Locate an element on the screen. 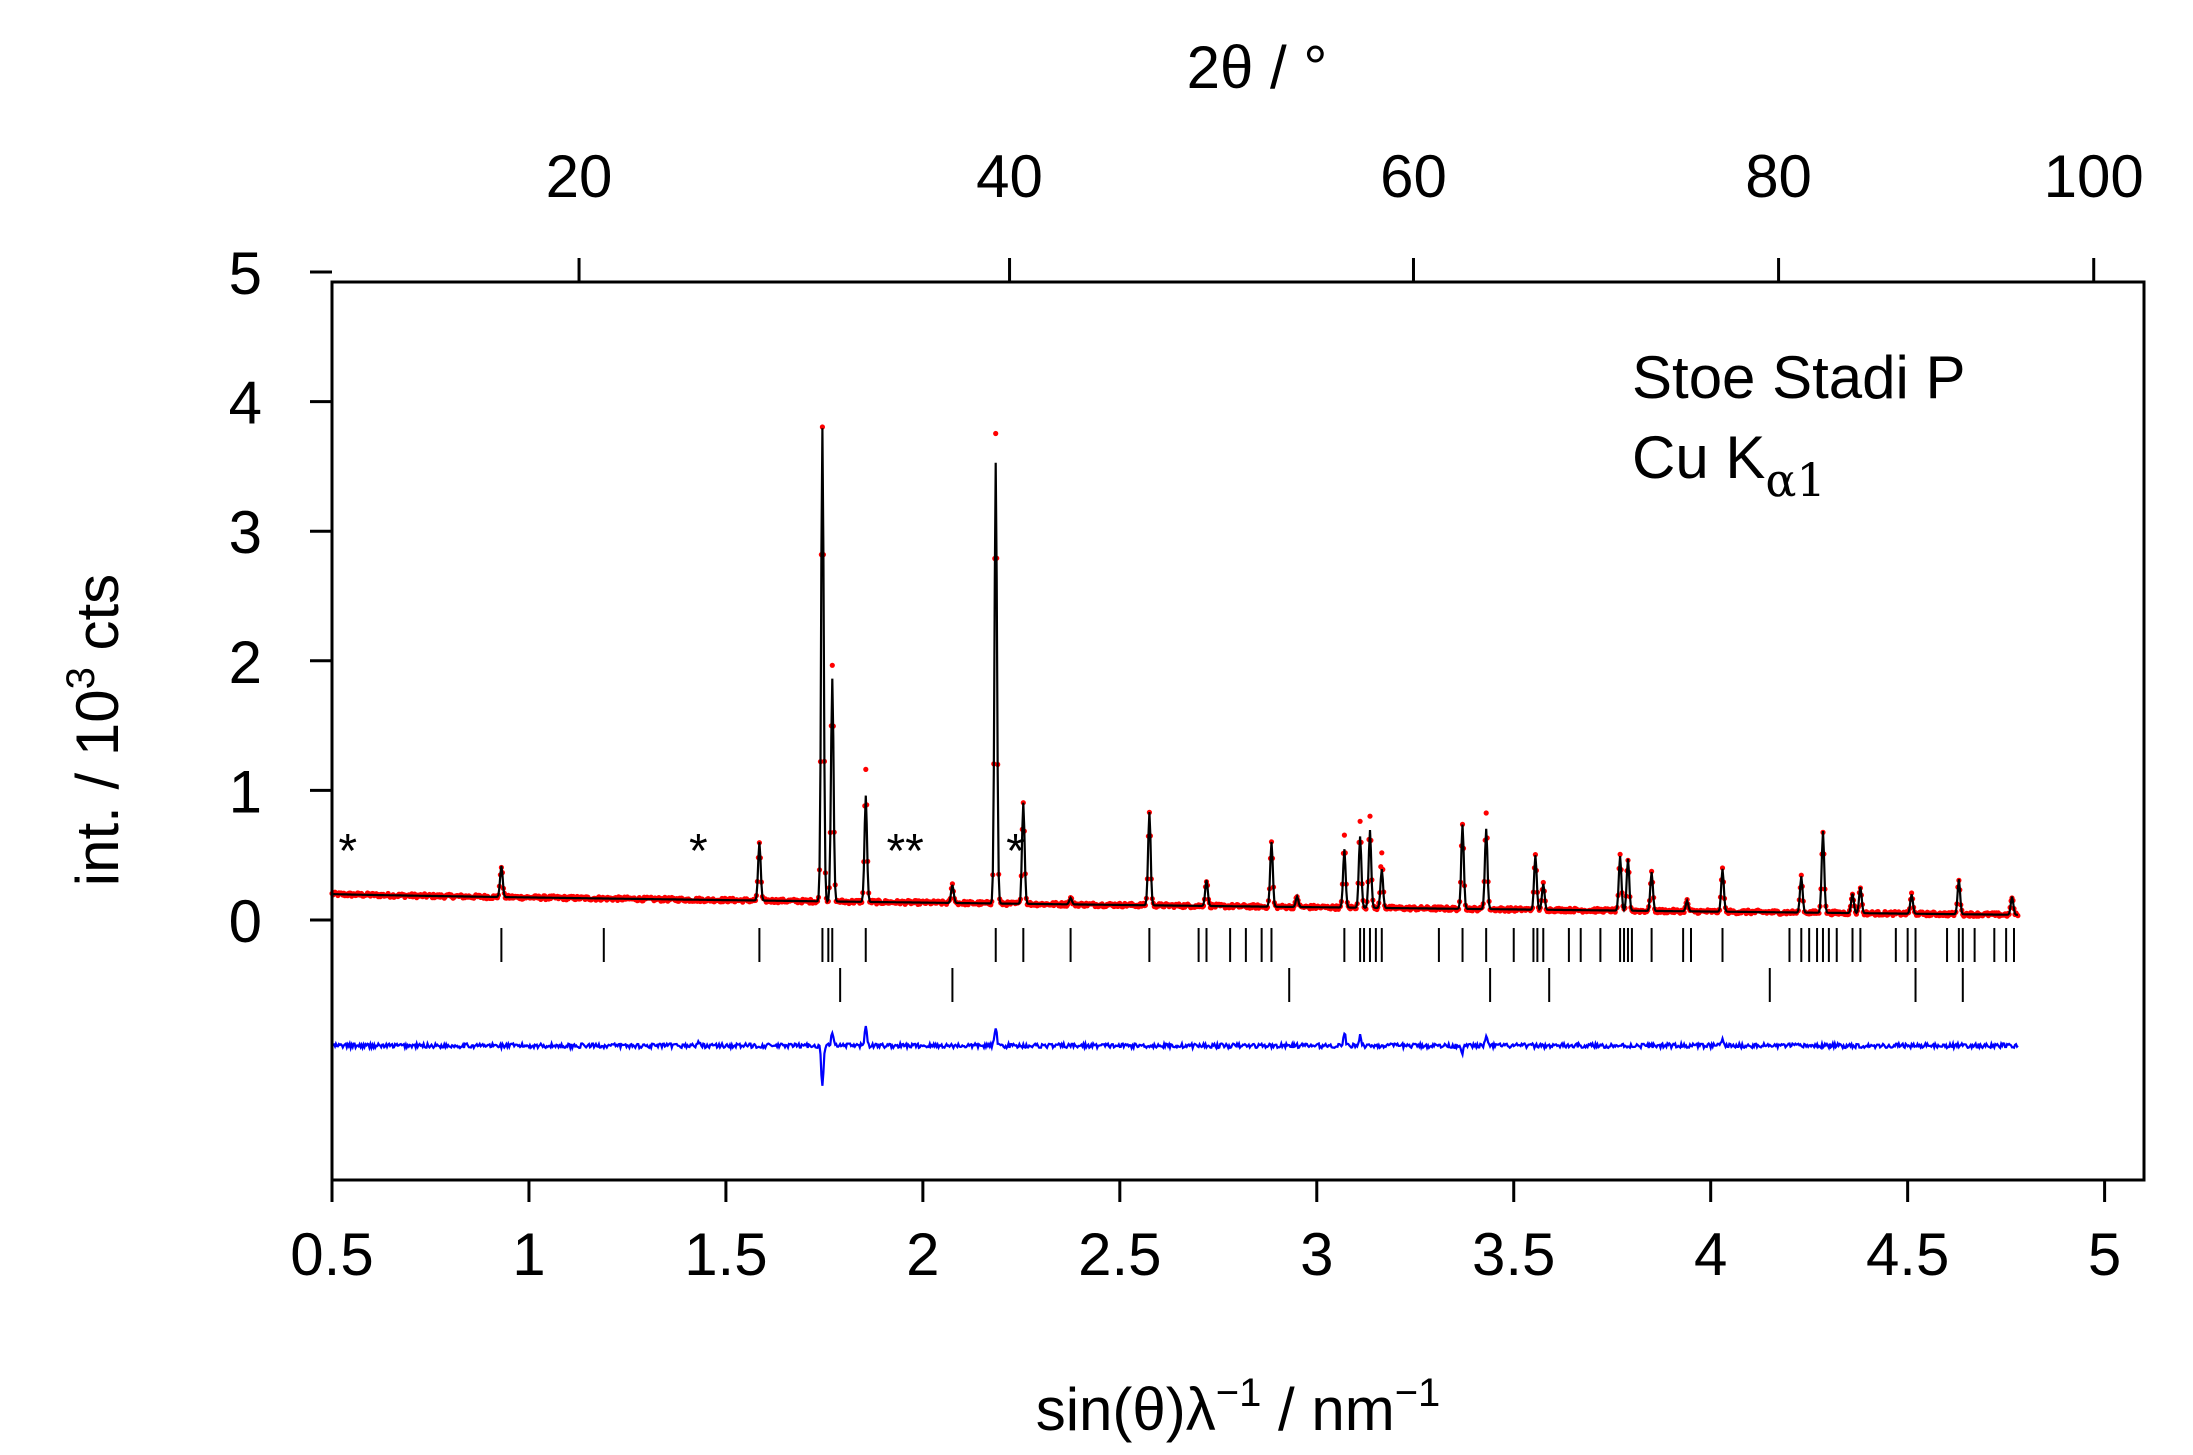 The width and height of the screenshot is (2193, 1455). top-axis-title: 2θ / ° is located at coordinates (1257, 67).